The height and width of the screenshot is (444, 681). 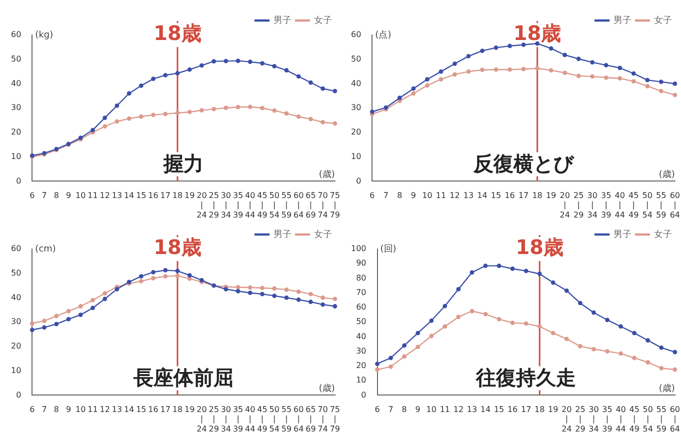 I want to click on y-axis-title: (cm), so click(x=45, y=249).